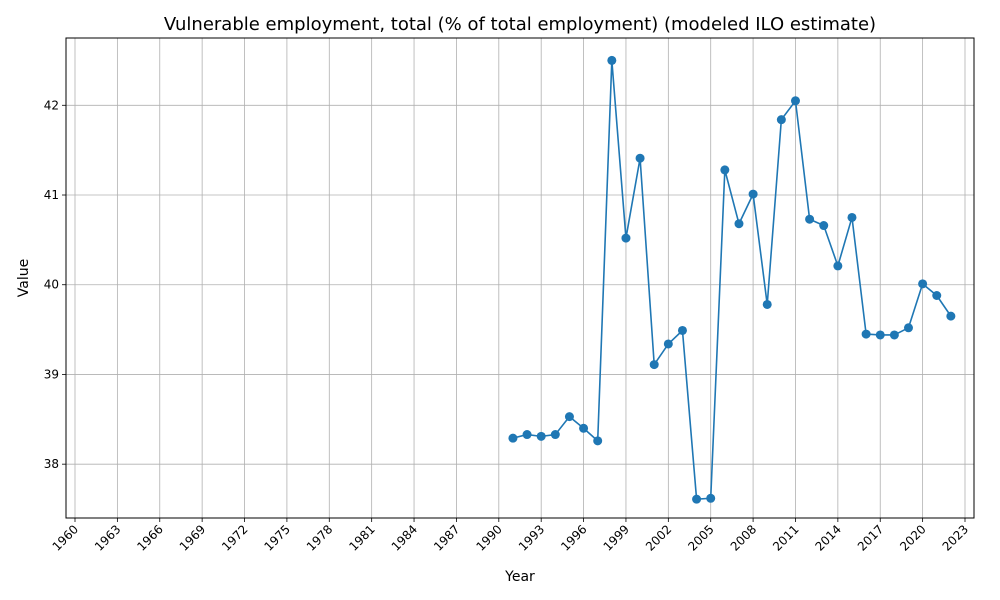  What do you see at coordinates (51, 464) in the screenshot?
I see `y-tick-label: 38` at bounding box center [51, 464].